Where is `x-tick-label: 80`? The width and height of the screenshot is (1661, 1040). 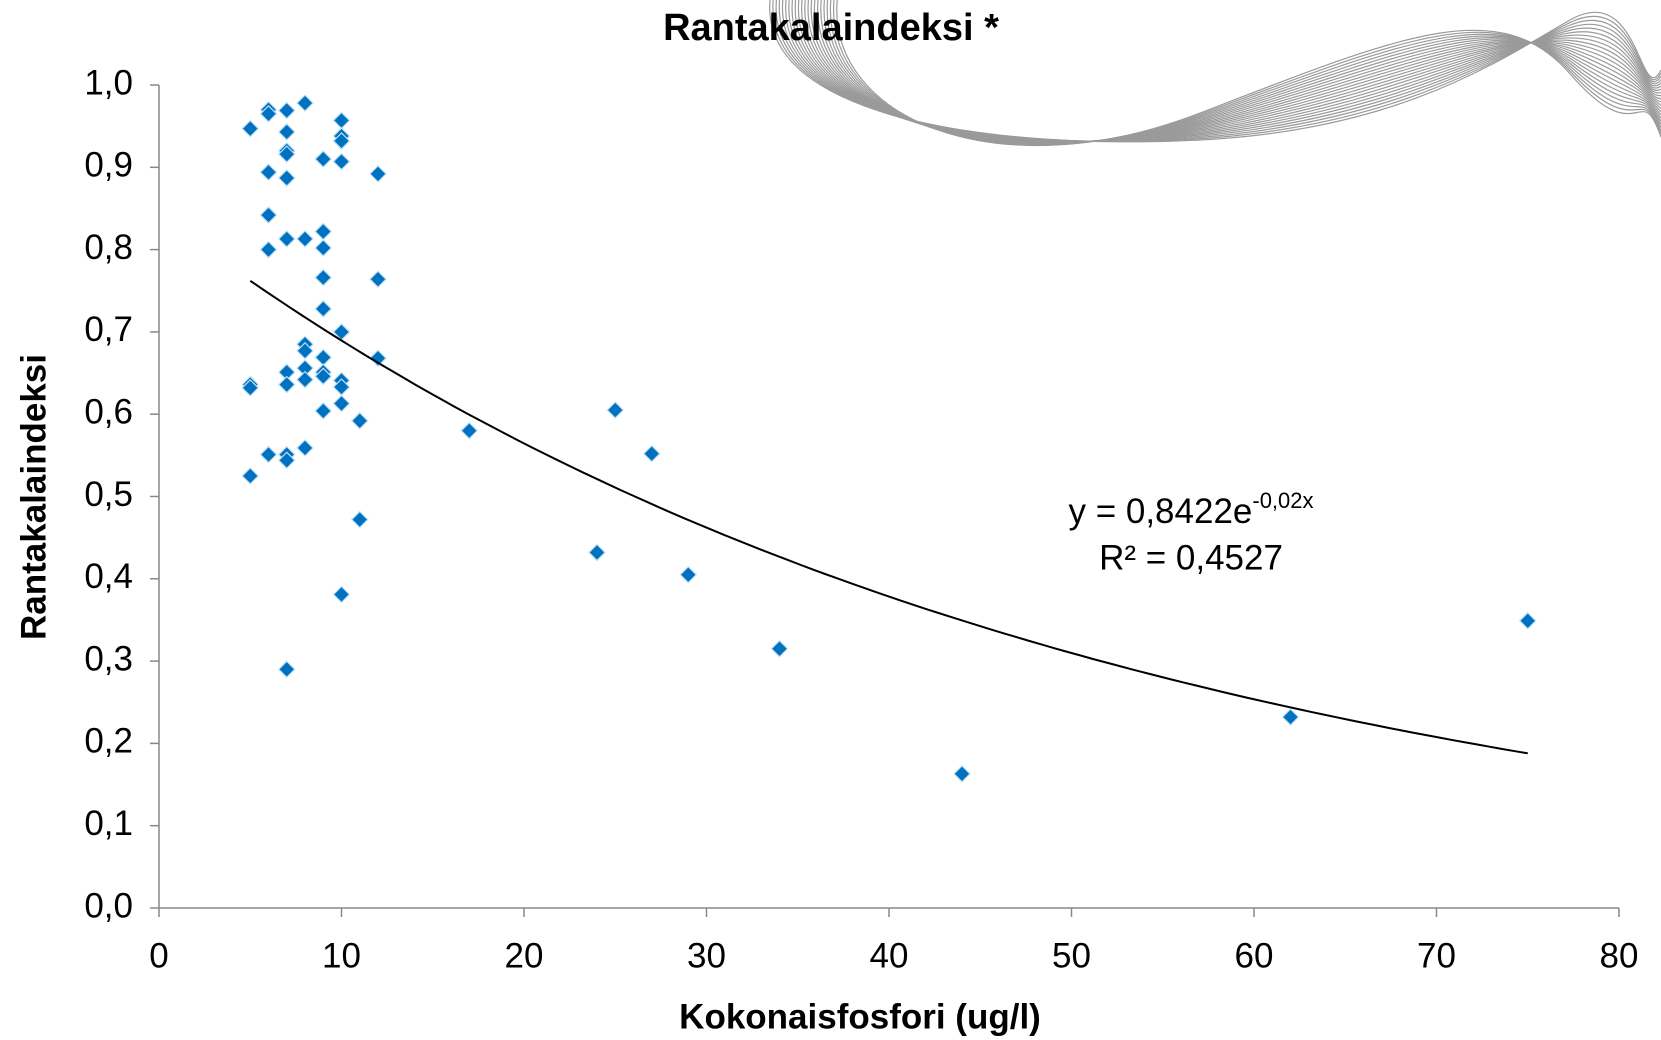 x-tick-label: 80 is located at coordinates (1619, 955).